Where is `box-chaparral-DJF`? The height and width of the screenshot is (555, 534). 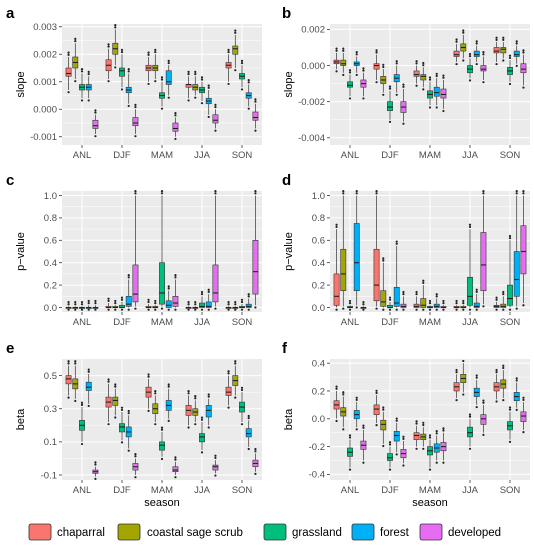 box-chaparral-DJF is located at coordinates (376, 408).